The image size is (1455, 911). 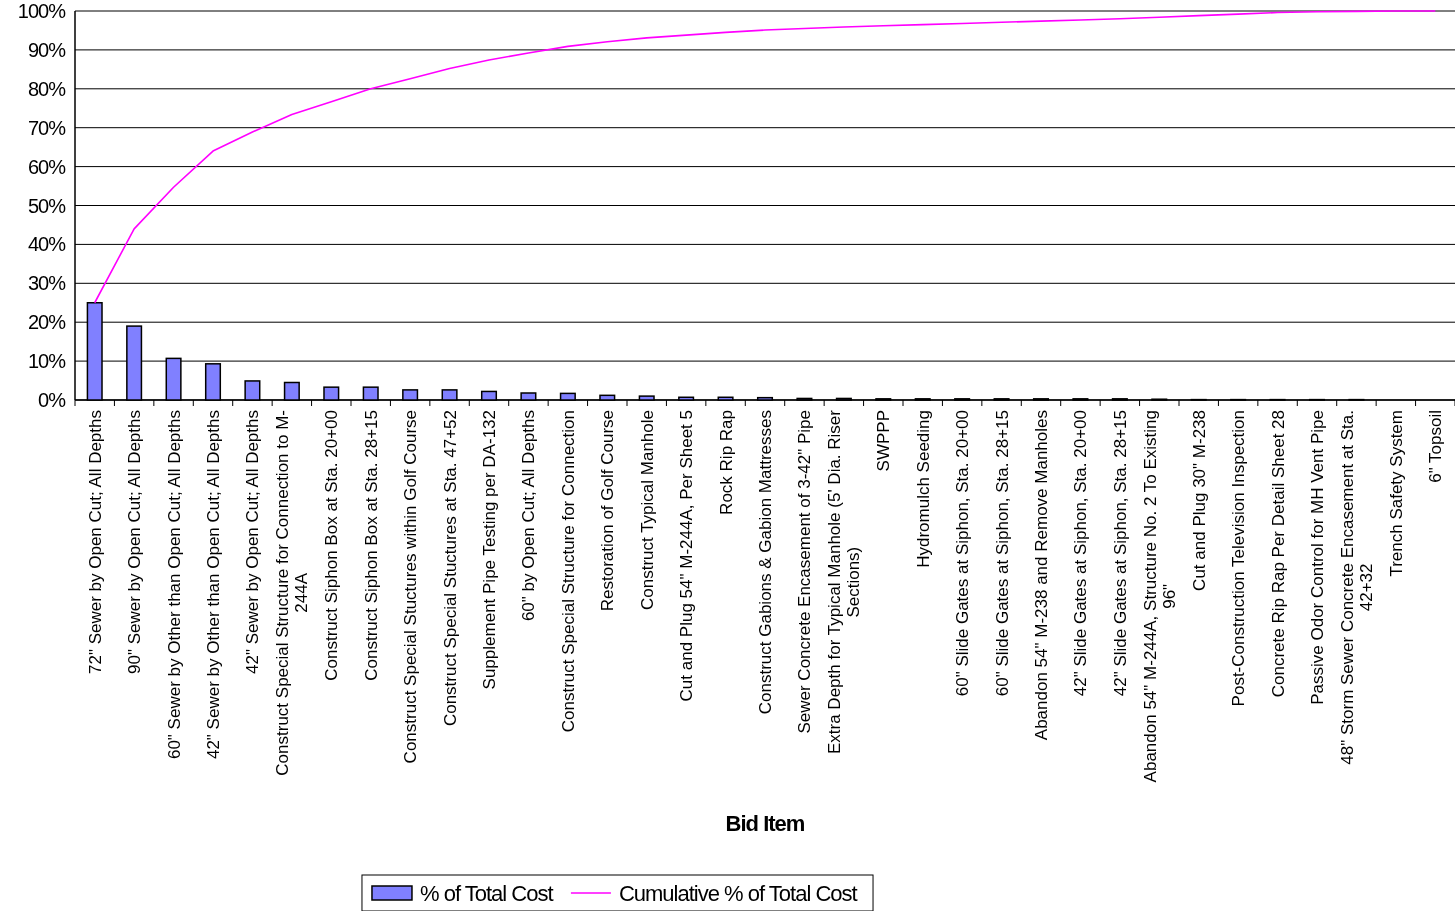 I want to click on x-tick-label: Restoration of Golf Course, so click(x=608, y=511).